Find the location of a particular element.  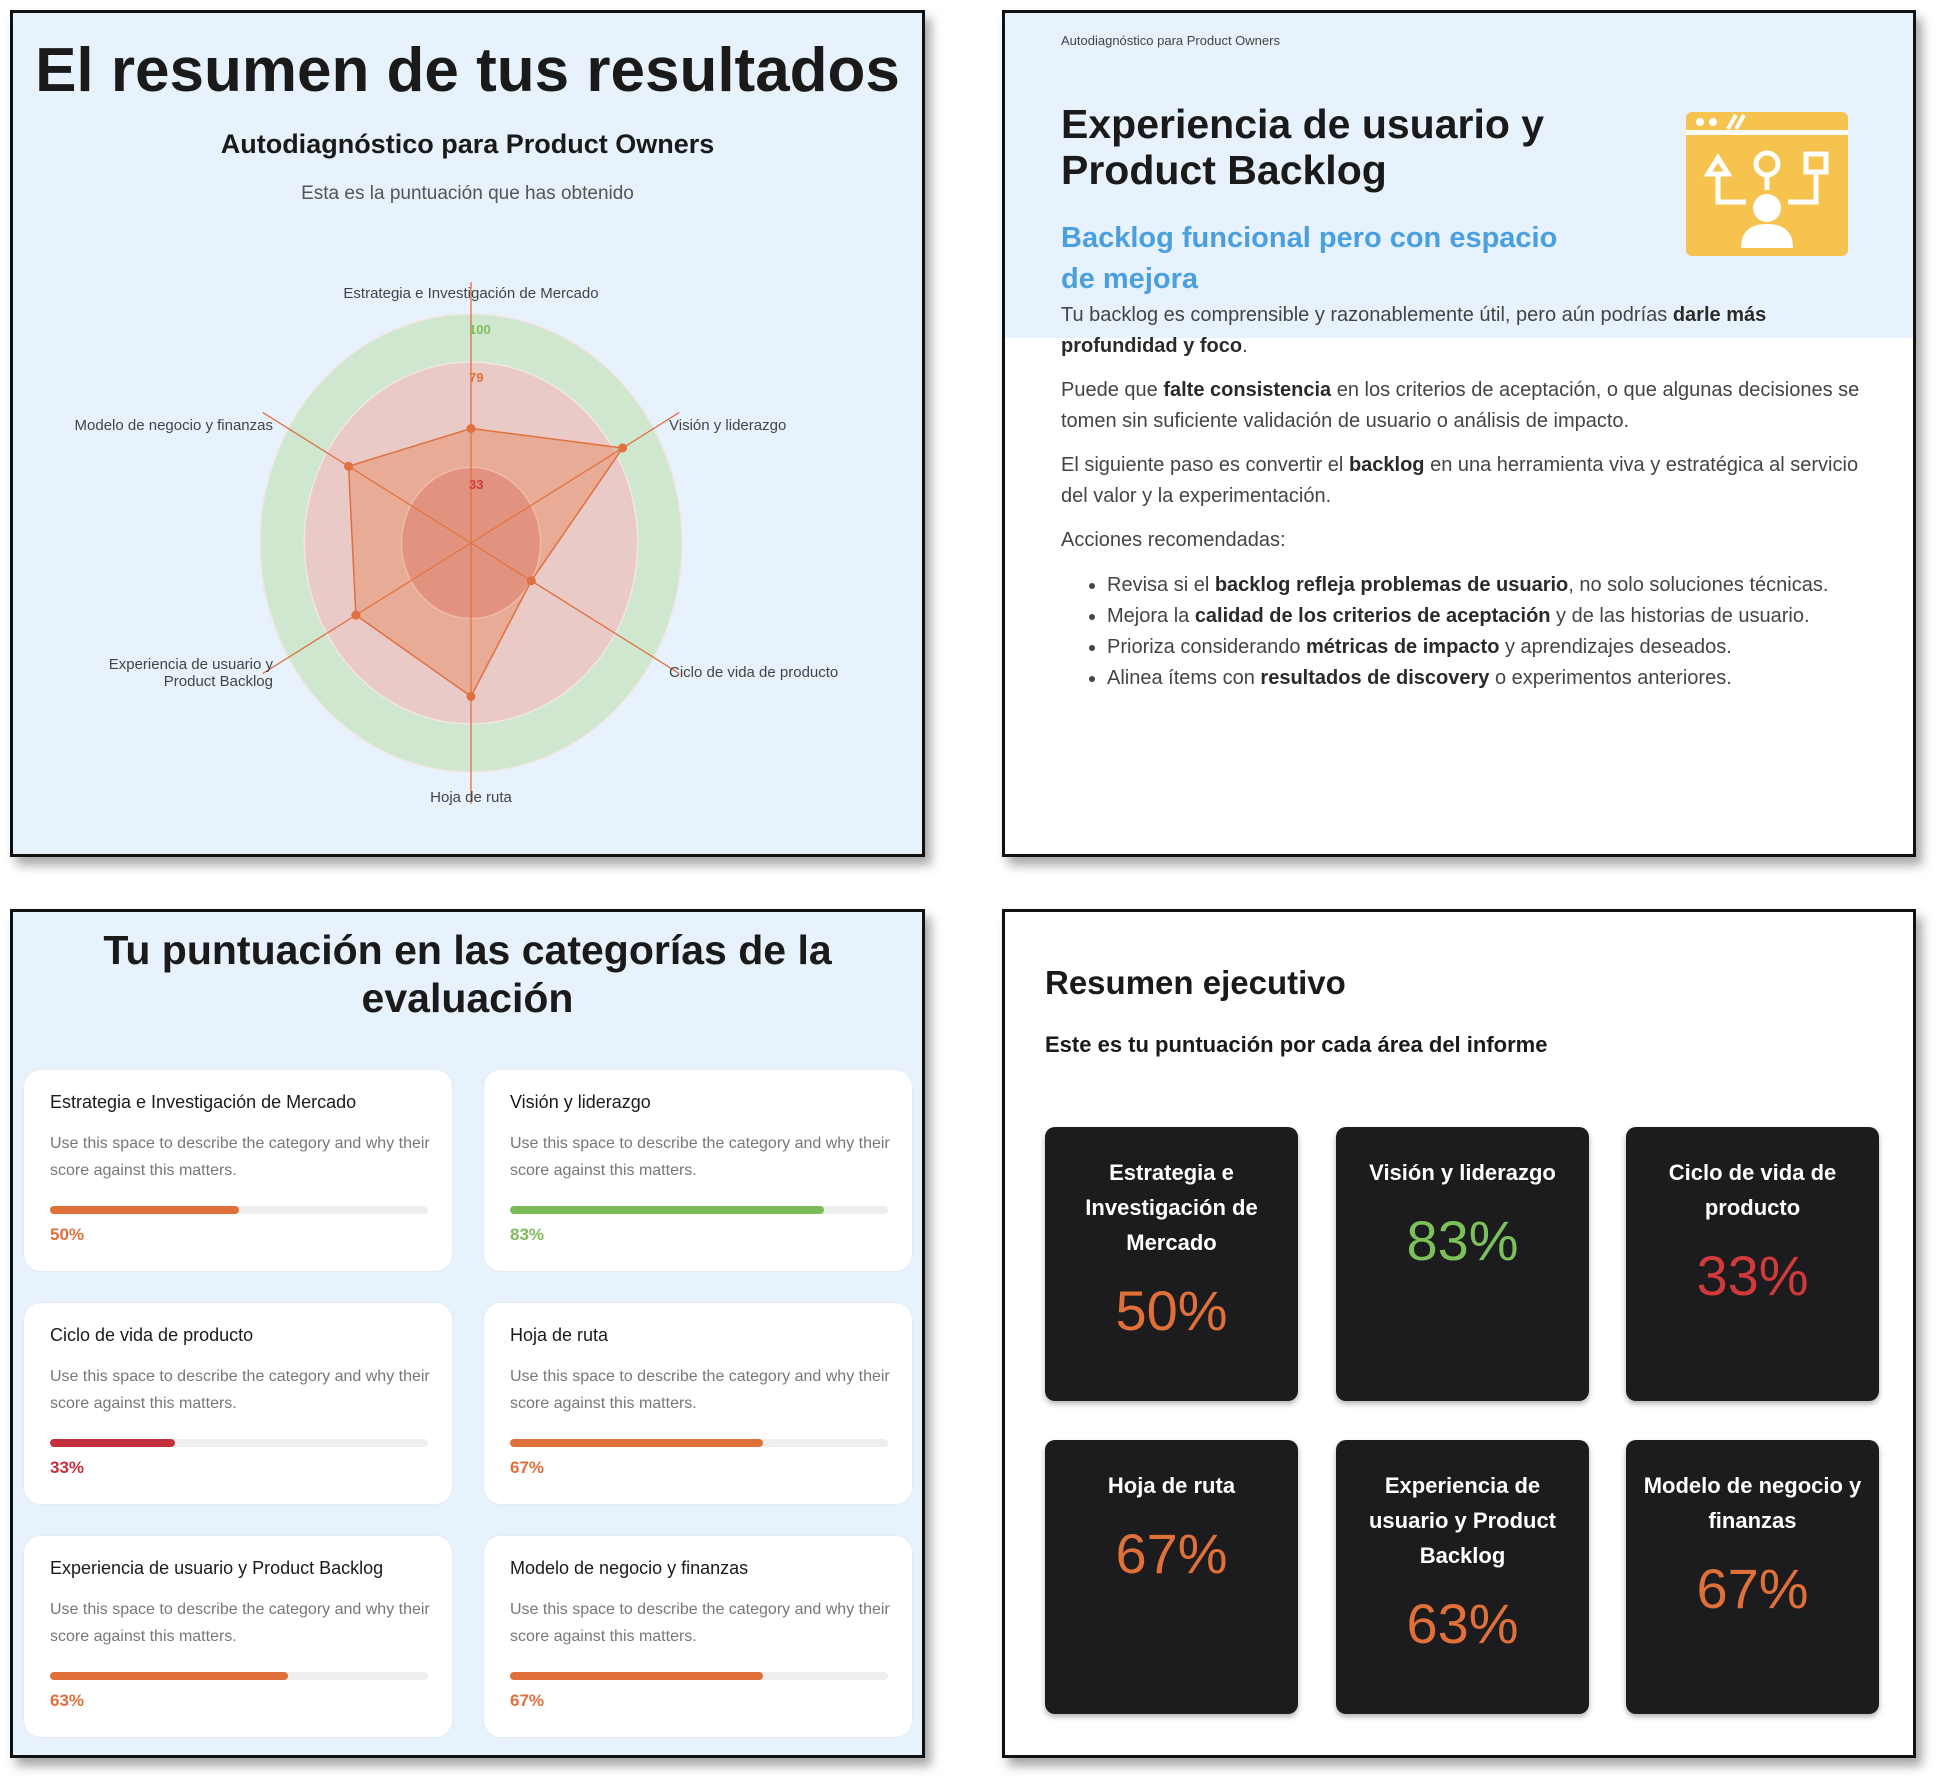

score-tile: Visión y liderazgo 83% is located at coordinates (1462, 1264).